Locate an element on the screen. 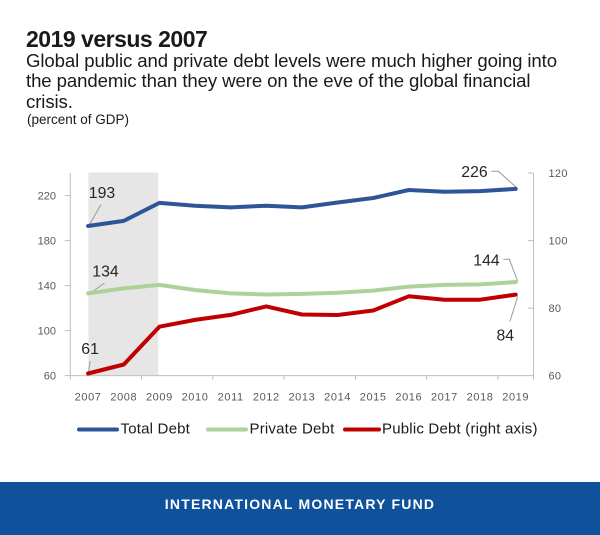 The width and height of the screenshot is (600, 535). svg-text: 134 is located at coordinates (105, 271).